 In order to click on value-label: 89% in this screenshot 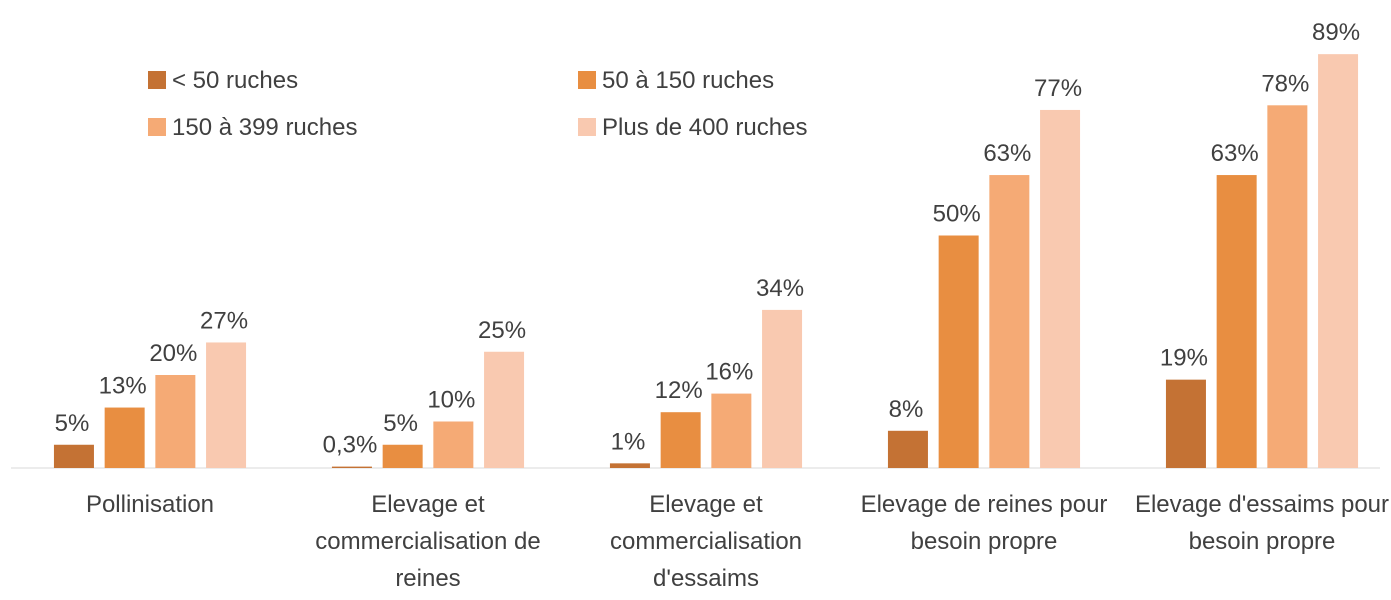, I will do `click(1336, 32)`.